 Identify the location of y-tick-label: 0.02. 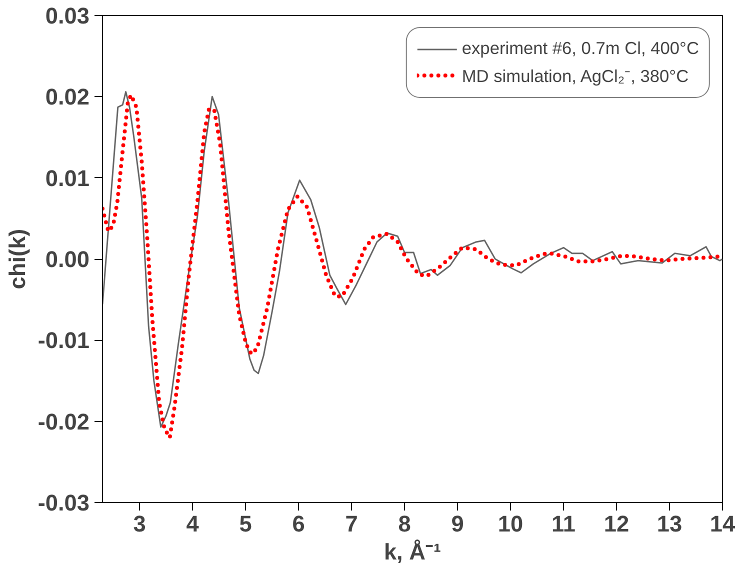
(67, 97).